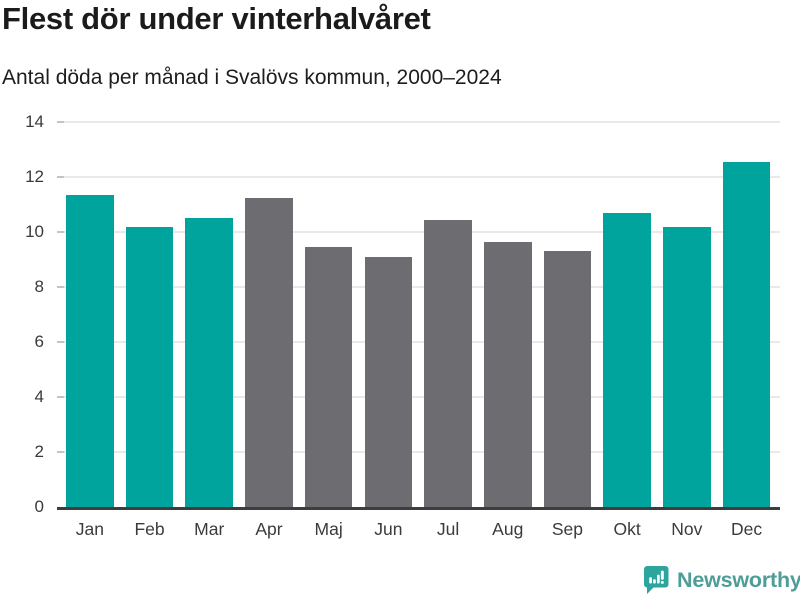 This screenshot has height=600, width=800. I want to click on bar-apr, so click(269, 352).